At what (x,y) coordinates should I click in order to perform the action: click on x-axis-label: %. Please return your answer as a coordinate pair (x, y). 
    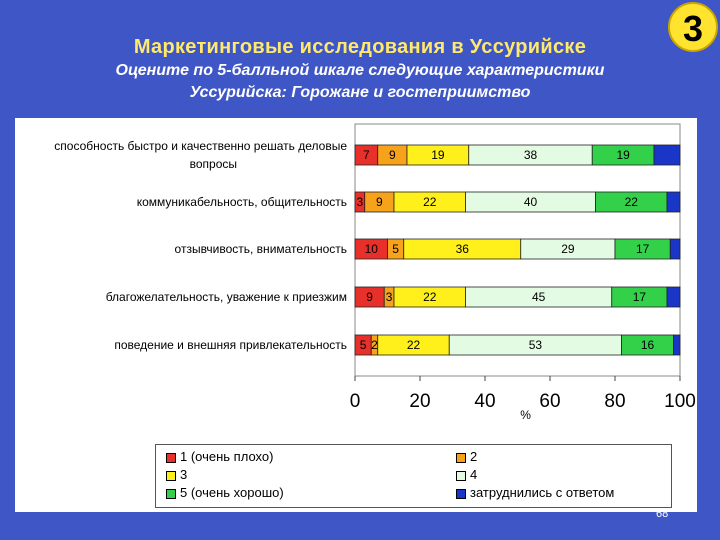
    Looking at the image, I should click on (525, 415).